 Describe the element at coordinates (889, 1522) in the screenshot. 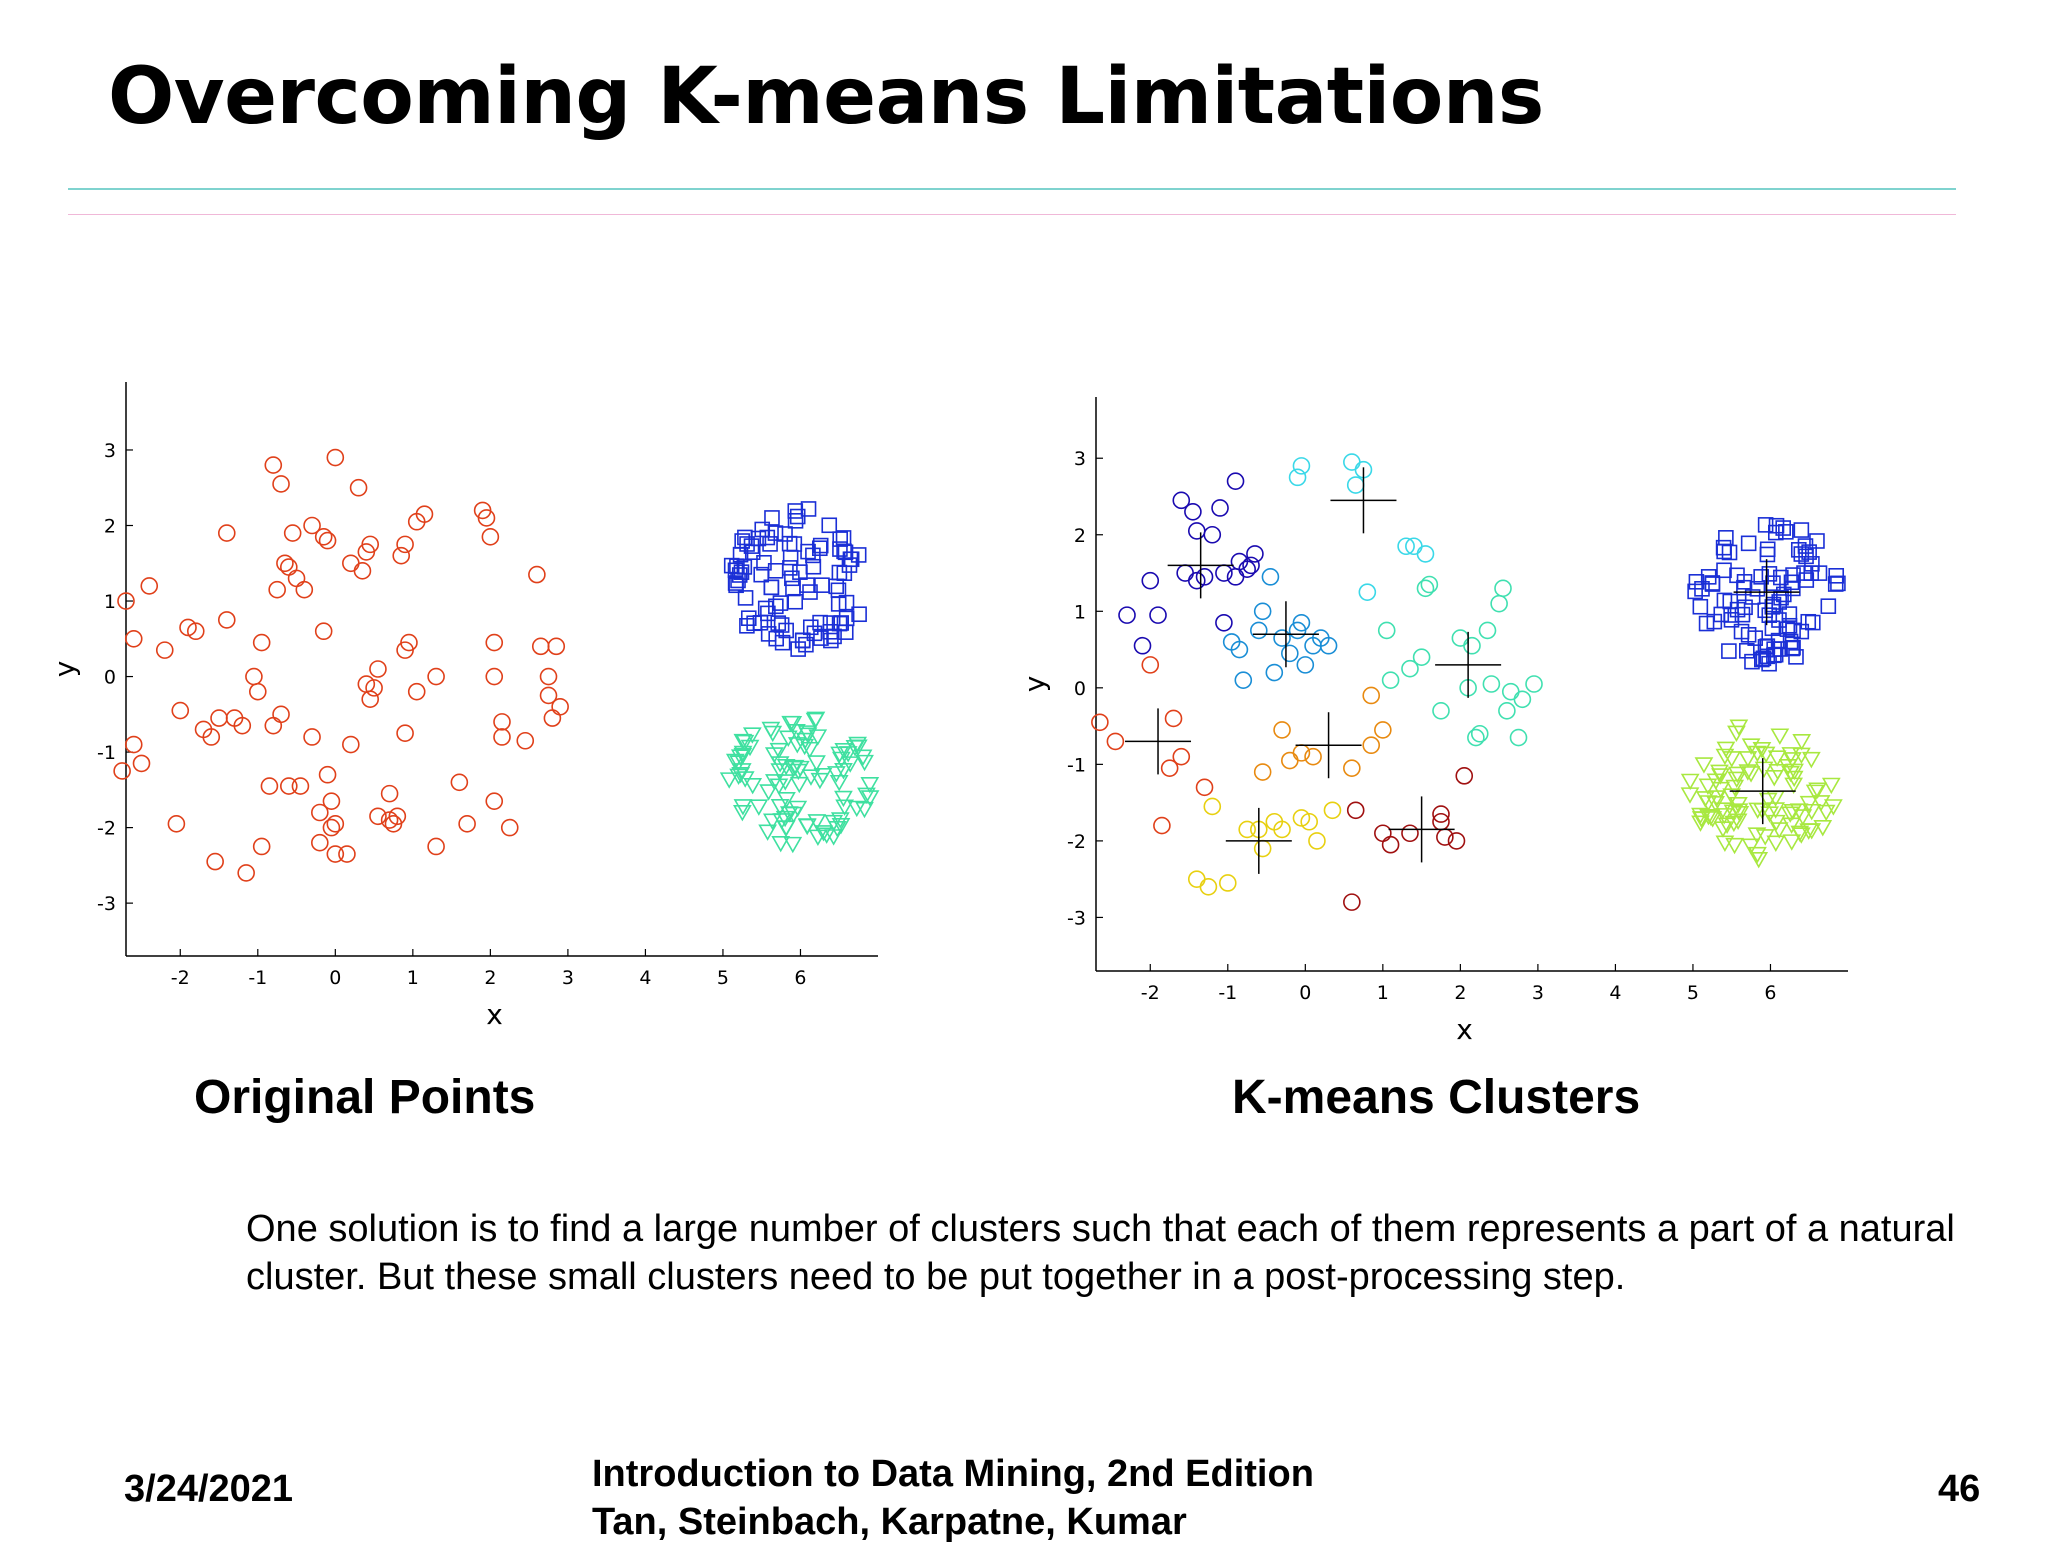

I see `footer-book-authors: Tan, Steinbach, Karpatne, Kumar` at that location.